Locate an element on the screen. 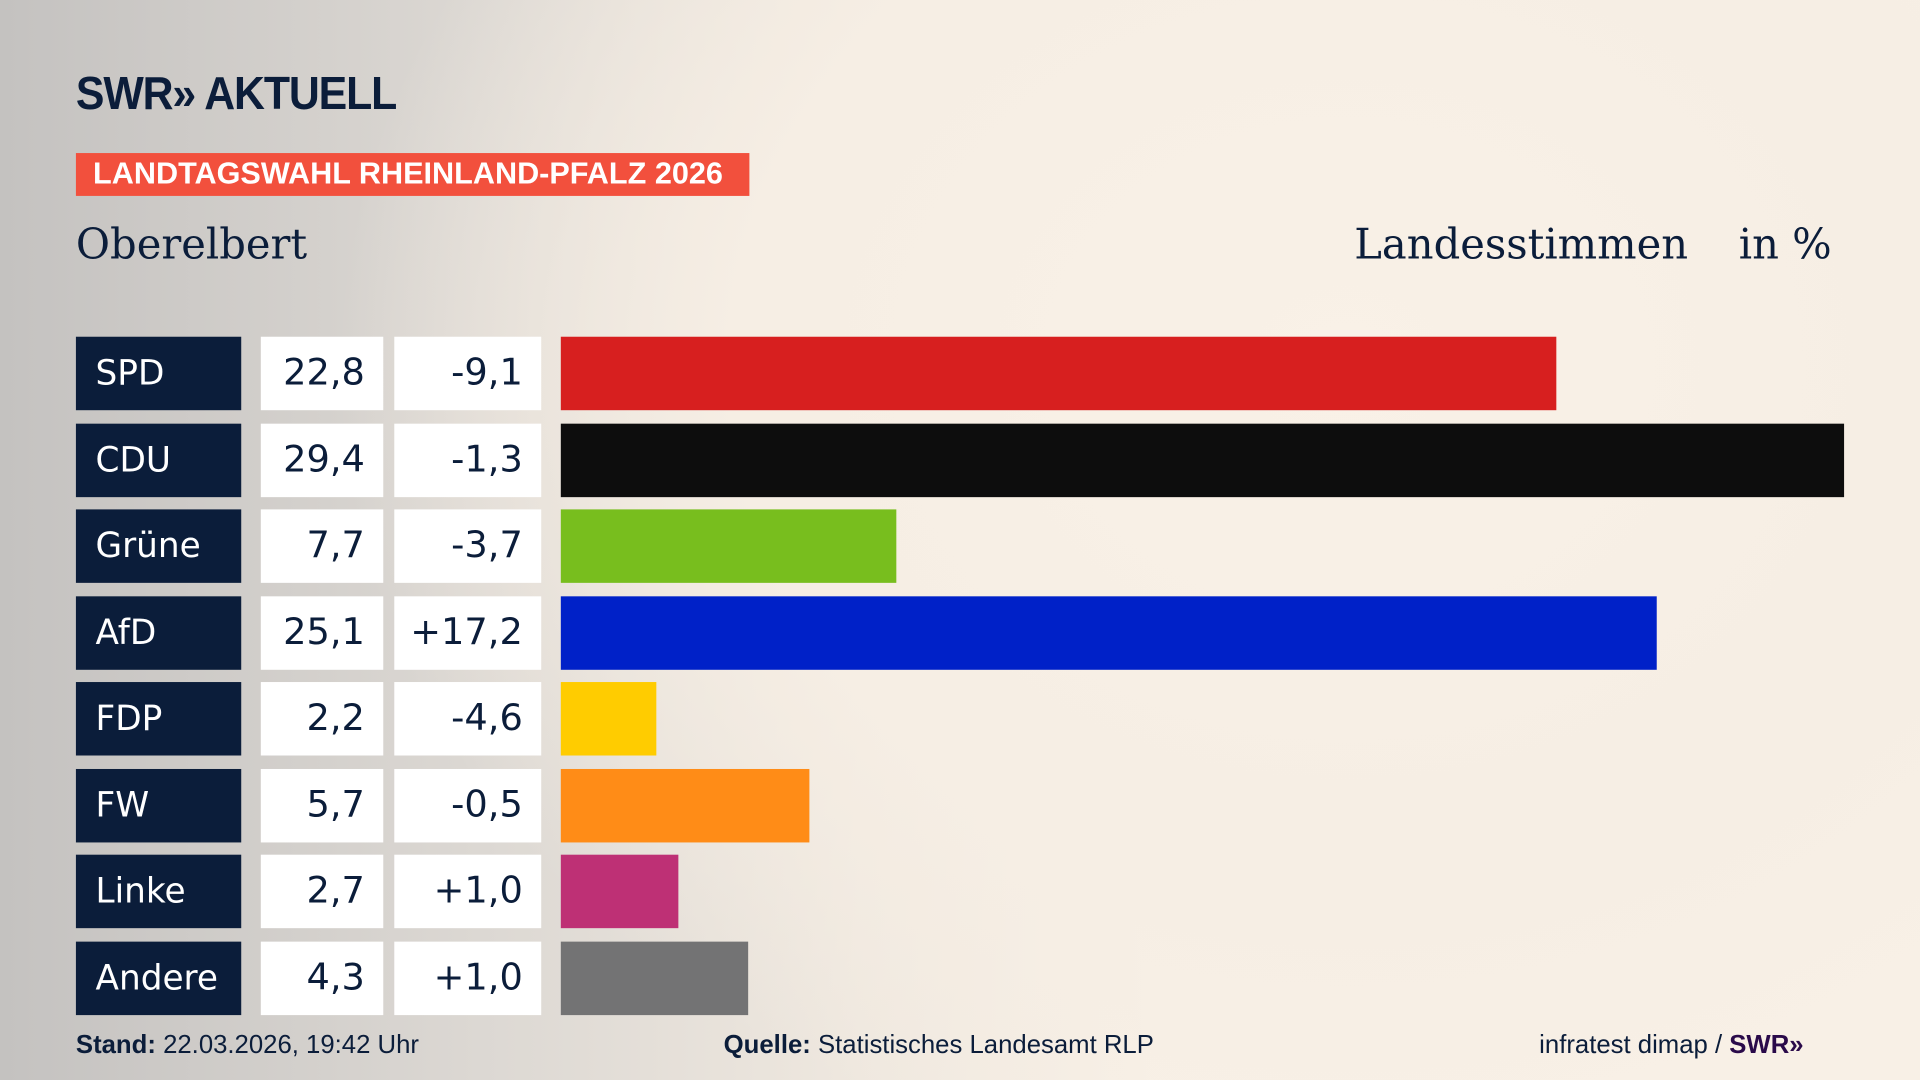 This screenshot has width=1920, height=1080. party-name: Linke is located at coordinates (158, 891).